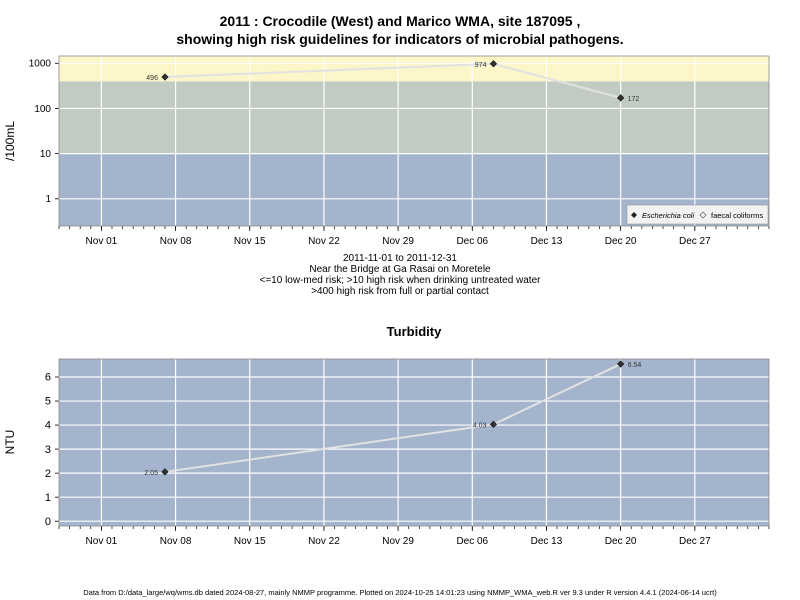  What do you see at coordinates (40, 64) in the screenshot?
I see `y-tick-label: 1000` at bounding box center [40, 64].